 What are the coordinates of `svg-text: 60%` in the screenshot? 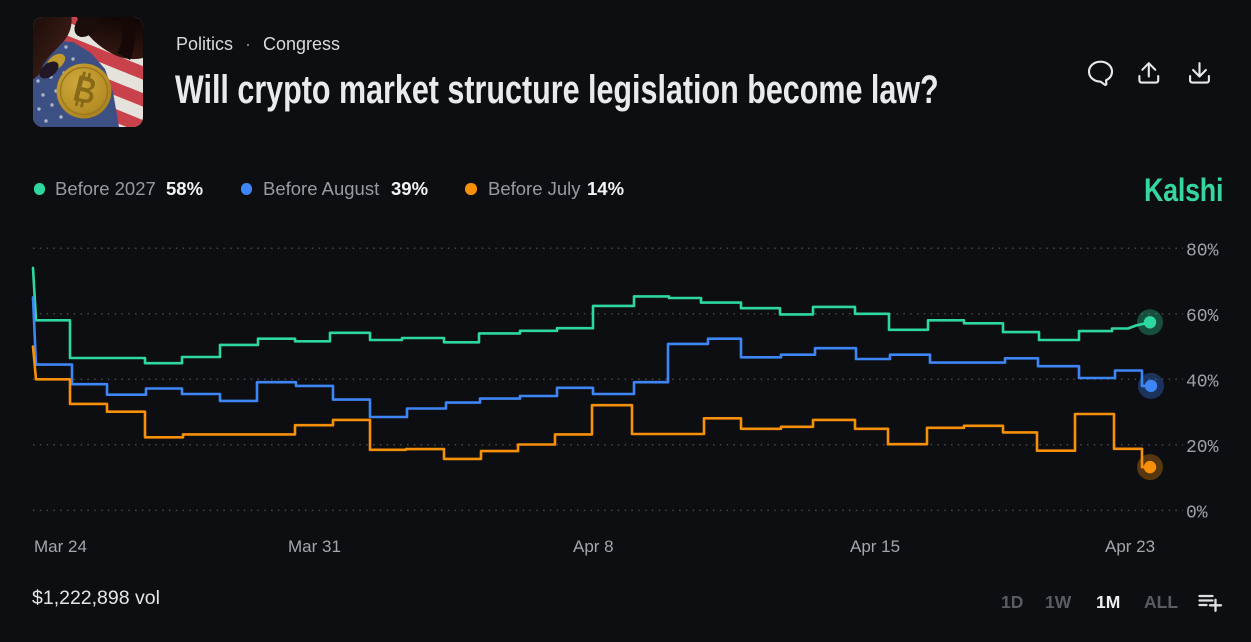 It's located at (1202, 317).